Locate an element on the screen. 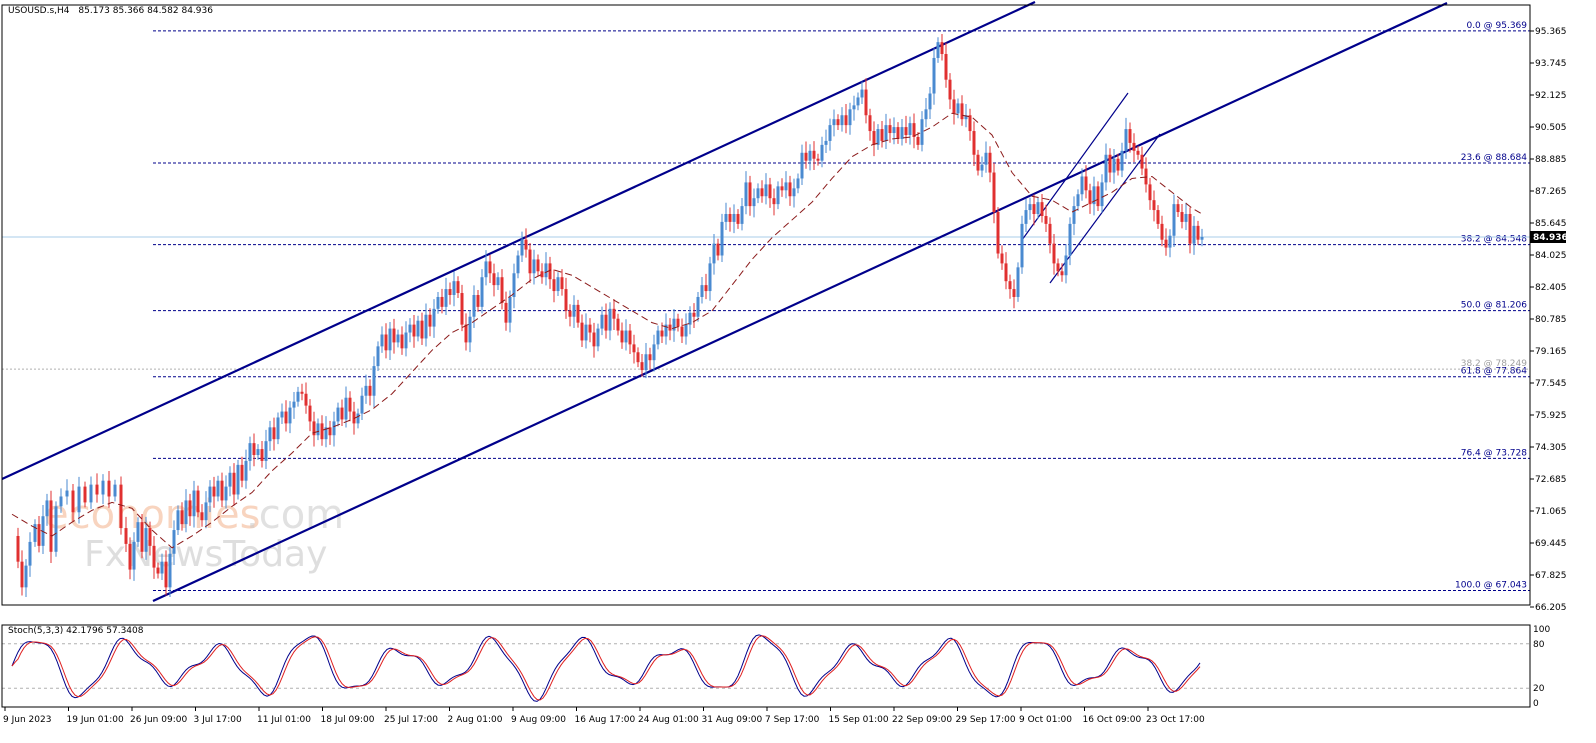 This screenshot has height=743, width=1596. stoch-signal-line is located at coordinates (606, 668).